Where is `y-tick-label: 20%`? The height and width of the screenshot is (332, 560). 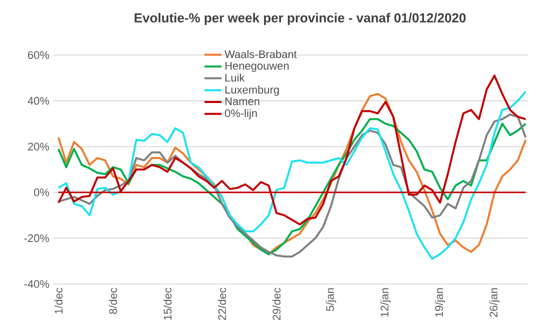
y-tick-label: 20% is located at coordinates (39, 146).